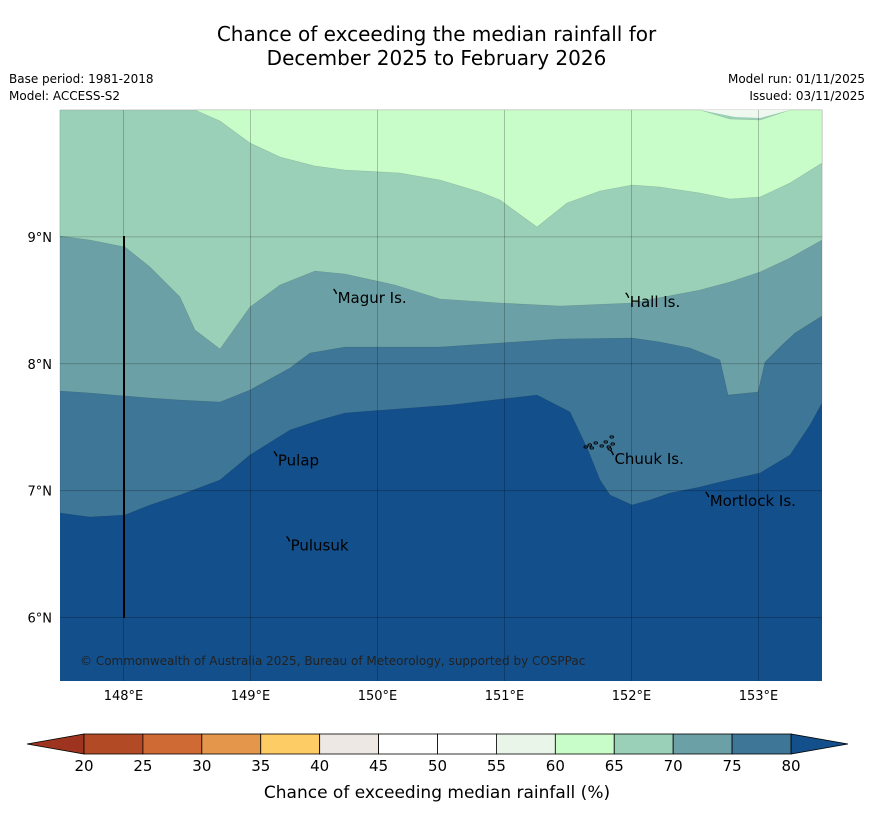  Describe the element at coordinates (298, 460) in the screenshot. I see `place-label: Pulap` at that location.